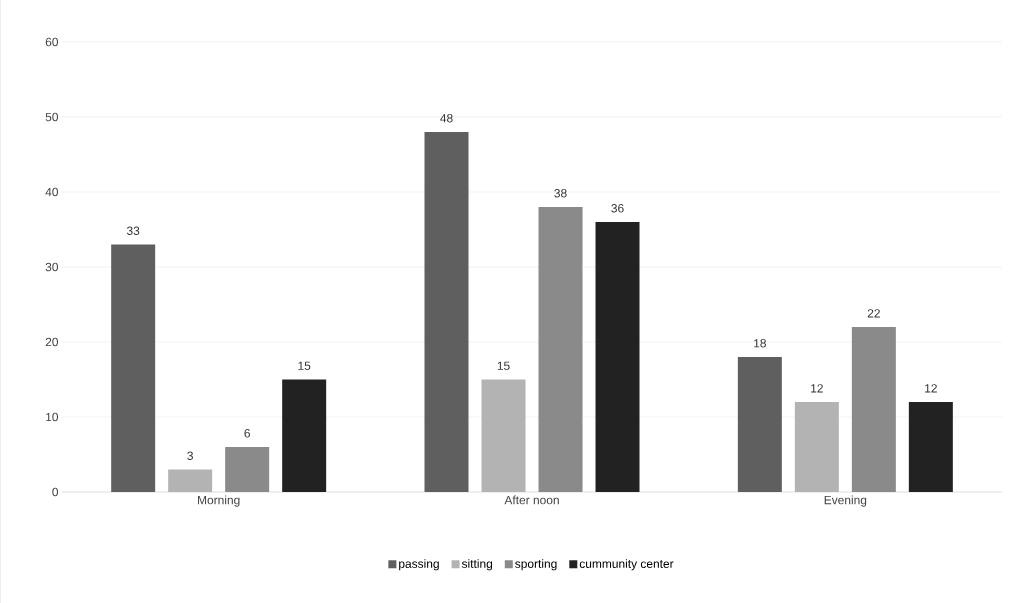 The image size is (1029, 603). I want to click on x-tick-label: After noon, so click(531, 500).